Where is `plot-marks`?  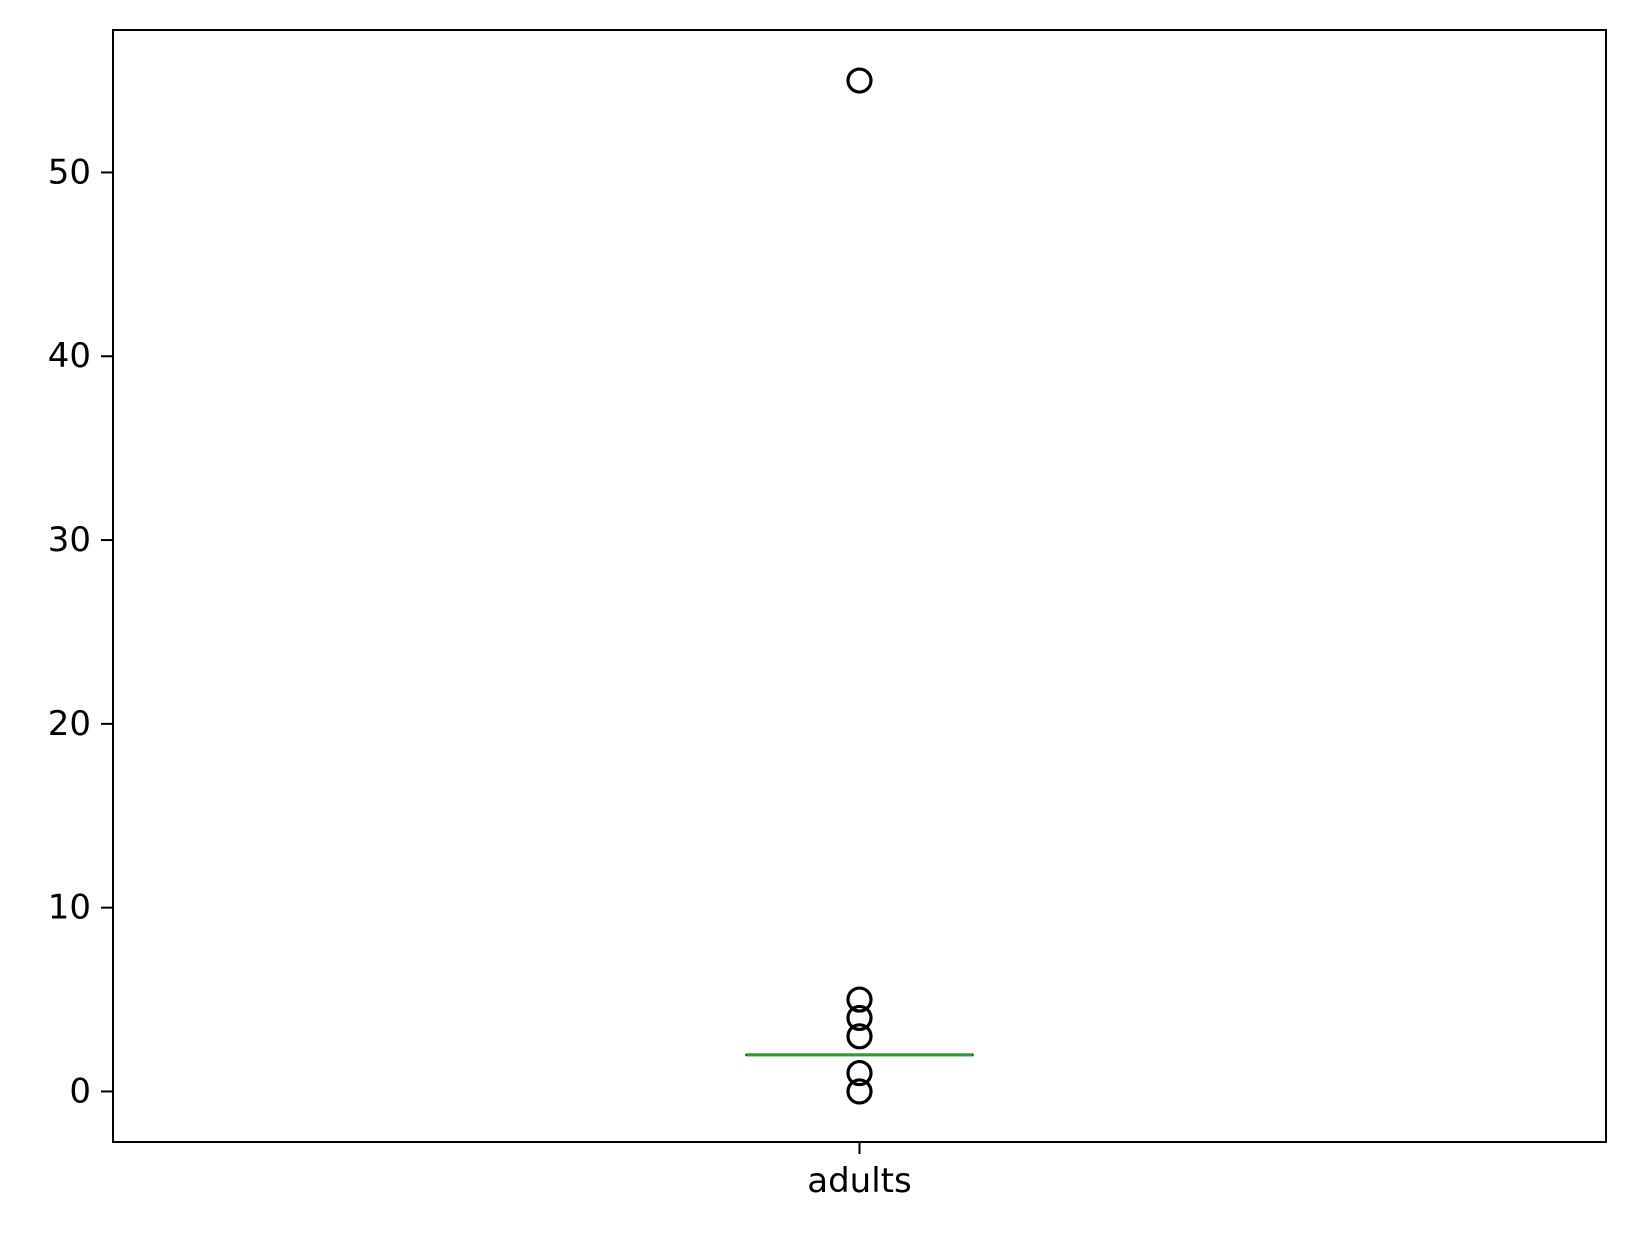
plot-marks is located at coordinates (859, 586).